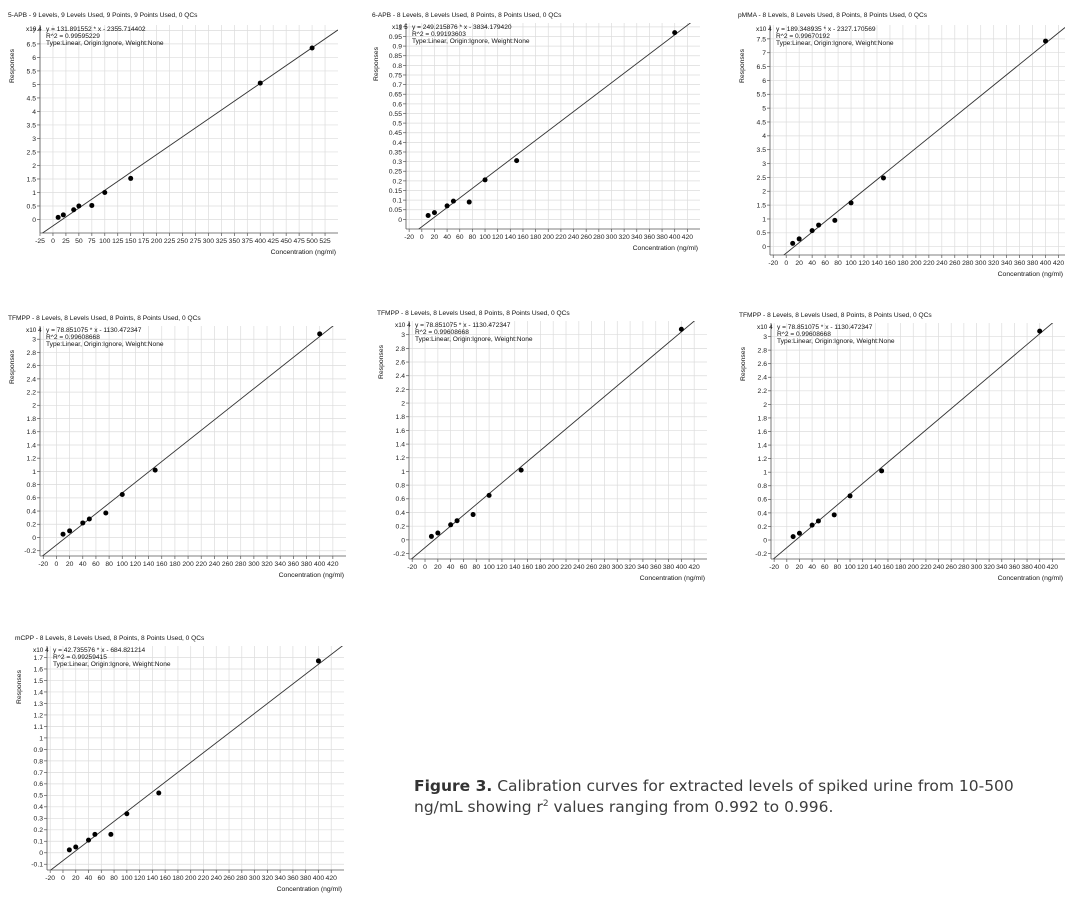  I want to click on x-tick-label: 425, so click(274, 241).